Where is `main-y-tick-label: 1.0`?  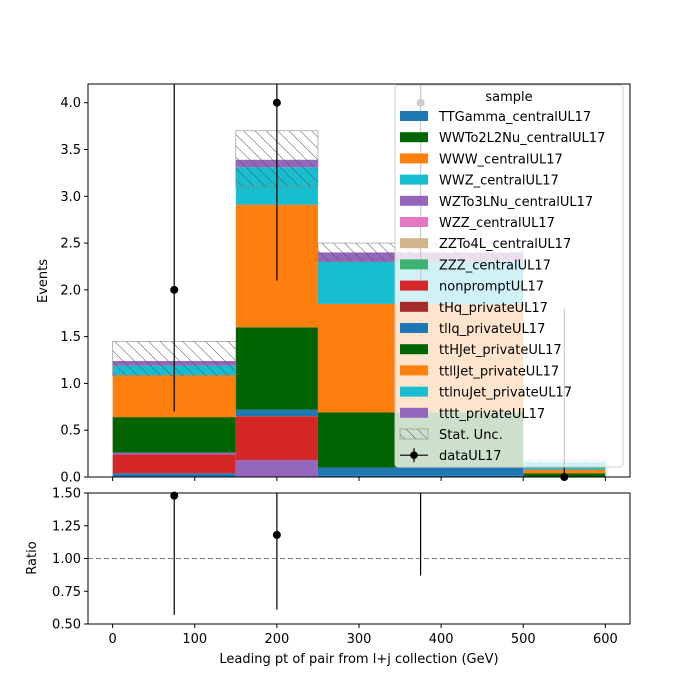 main-y-tick-label: 1.0 is located at coordinates (70, 384).